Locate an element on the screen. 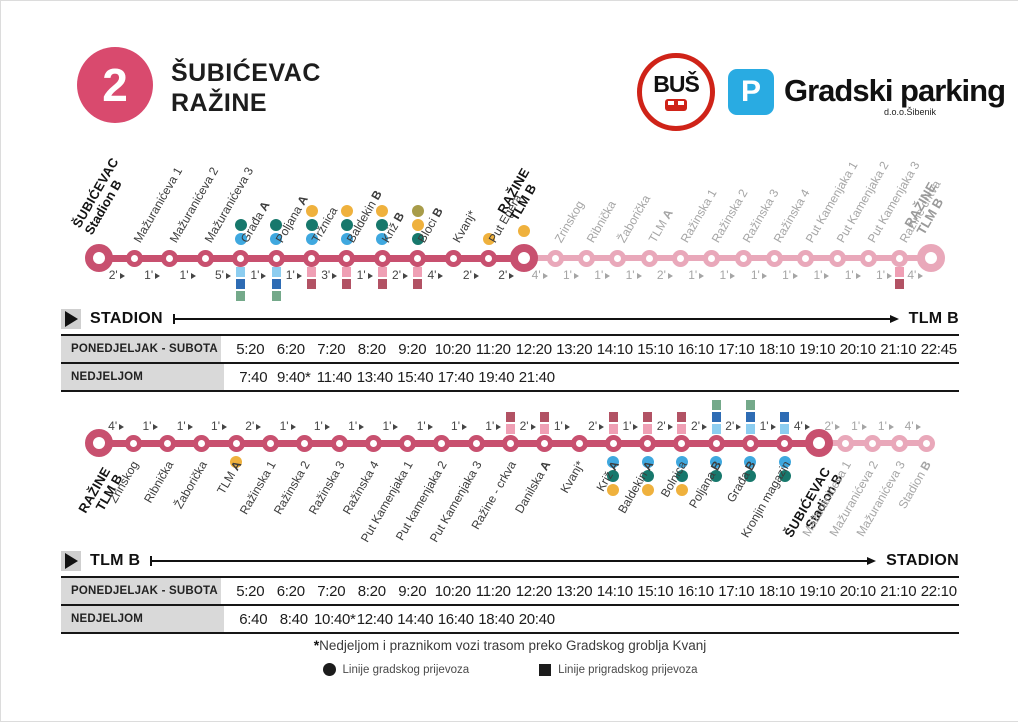 This screenshot has width=1018, height=722. suburban-line-square-icon is located at coordinates (545, 669).